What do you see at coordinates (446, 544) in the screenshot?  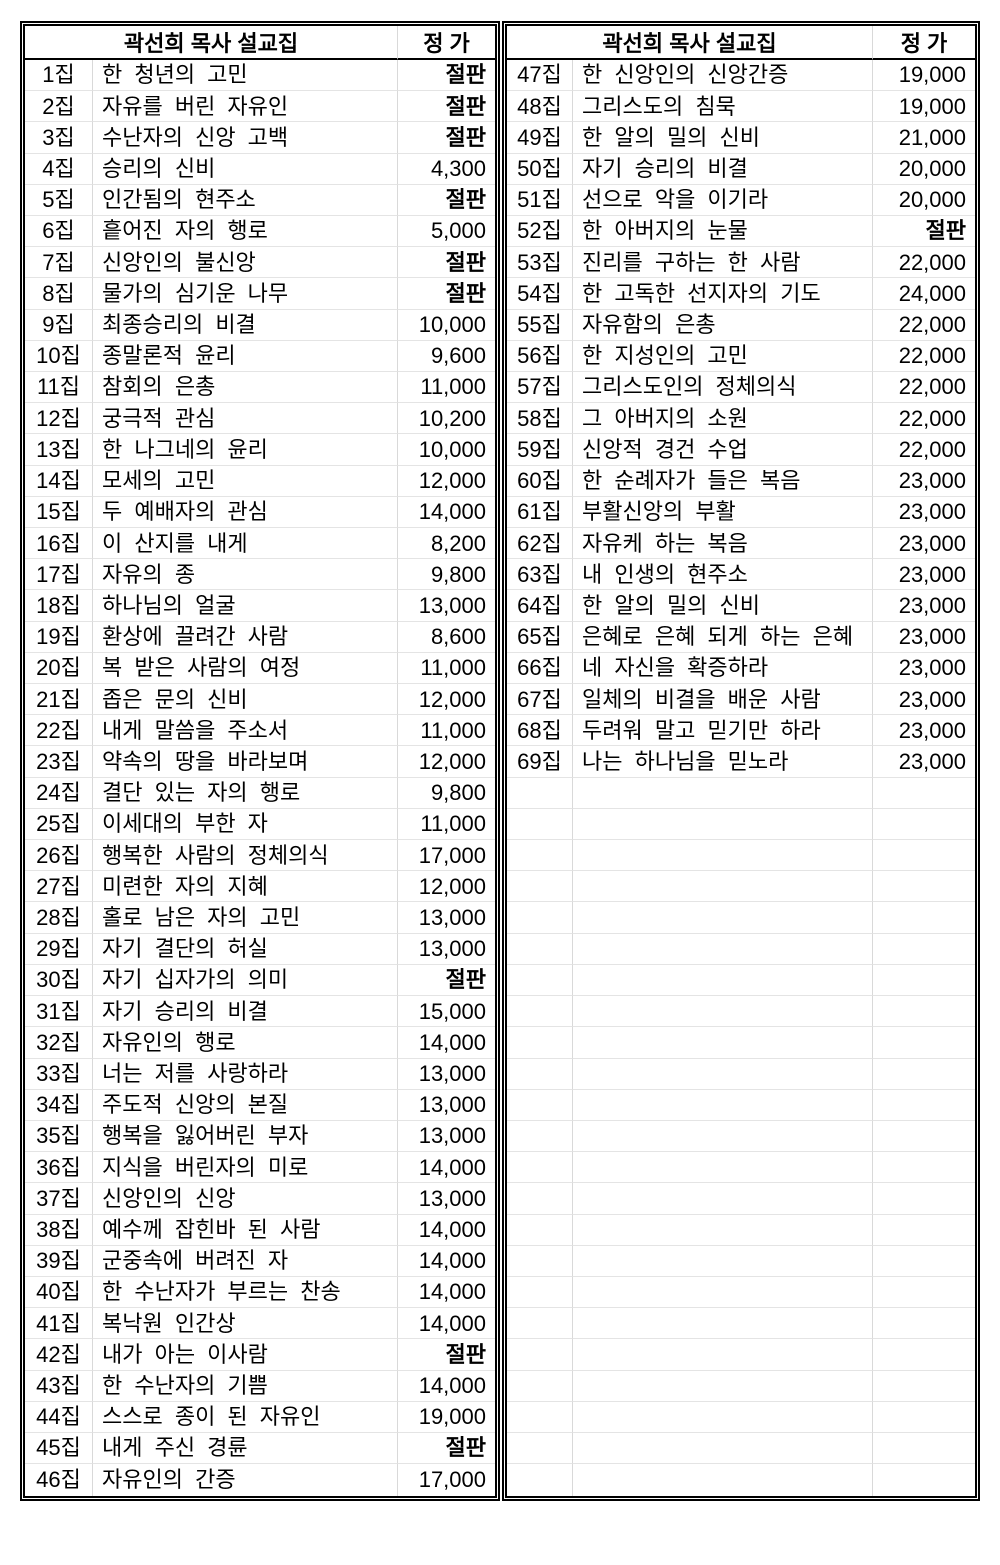 I see `price-cell: 8,200` at bounding box center [446, 544].